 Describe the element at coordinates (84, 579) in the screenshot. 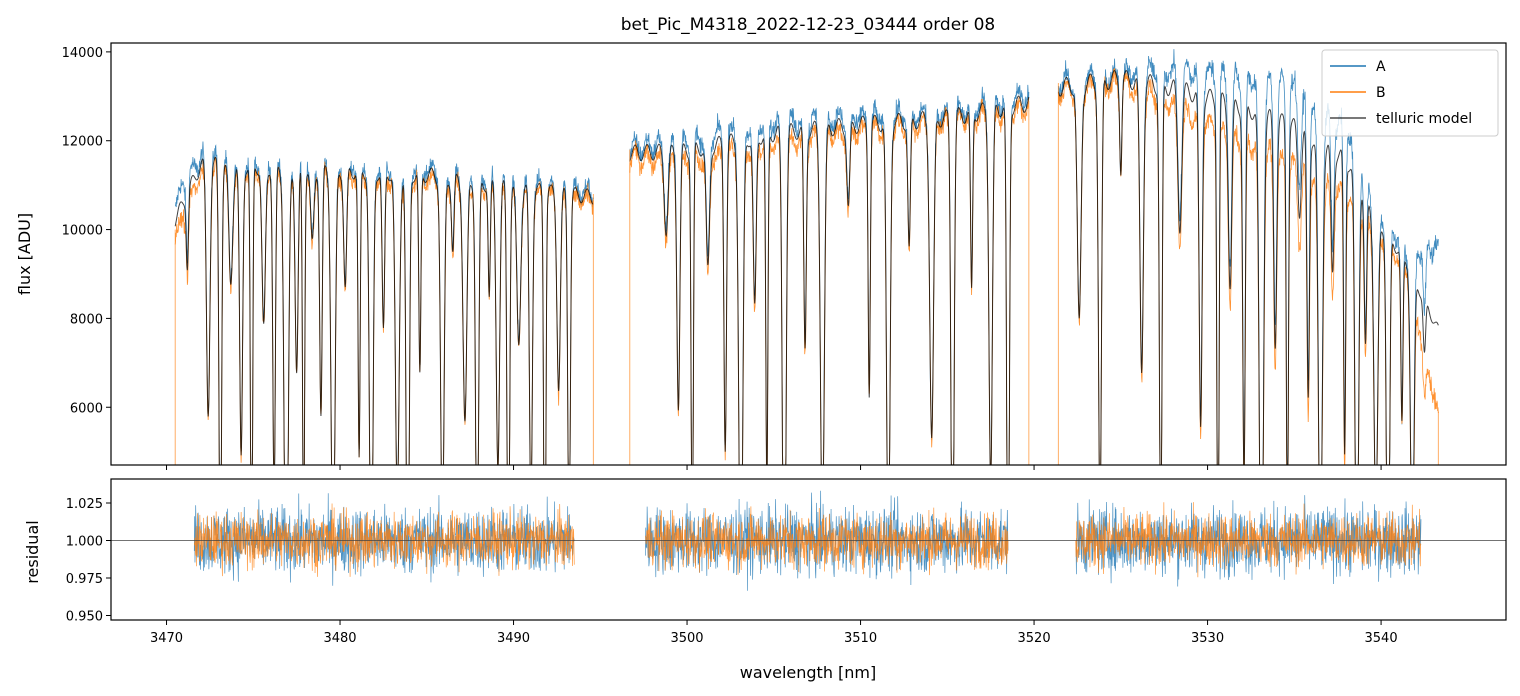

I see `residual-ytick-label: 0.975` at that location.